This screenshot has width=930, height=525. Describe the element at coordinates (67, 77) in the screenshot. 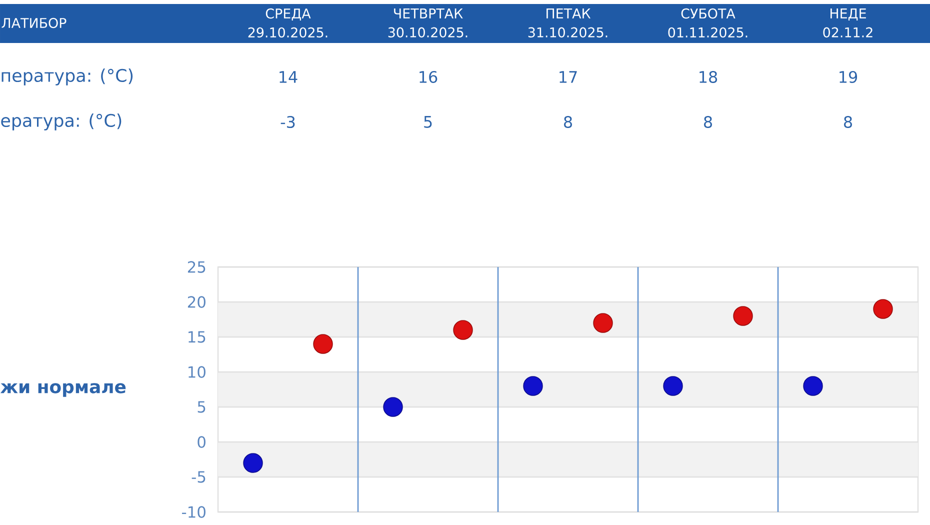

I see `text: пература: (°C)` at that location.